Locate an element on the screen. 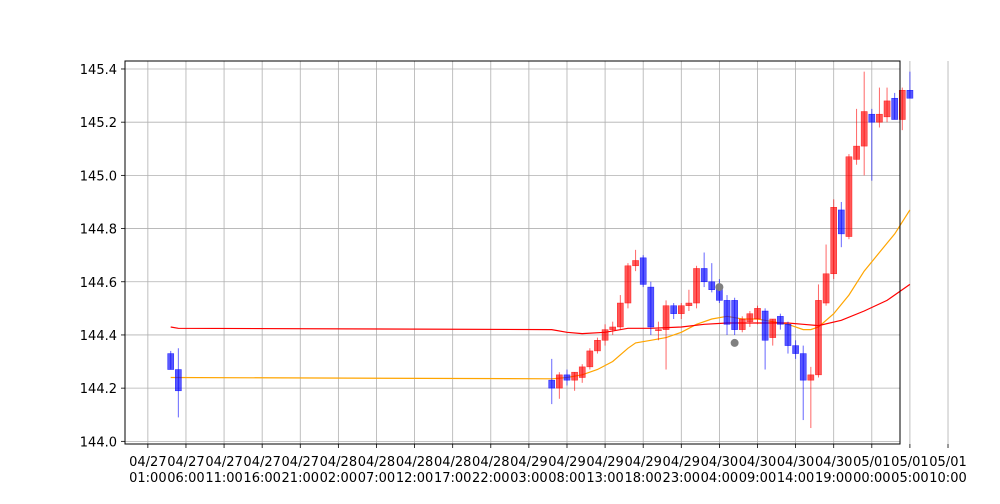 This screenshot has height=504, width=1000. x-tick-time: 10:00 is located at coordinates (947, 478).